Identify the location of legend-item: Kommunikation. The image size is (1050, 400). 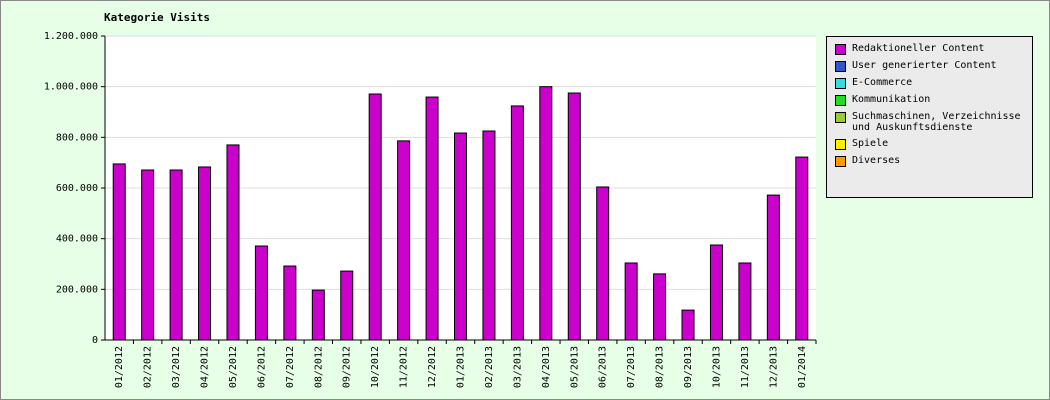
(929, 100).